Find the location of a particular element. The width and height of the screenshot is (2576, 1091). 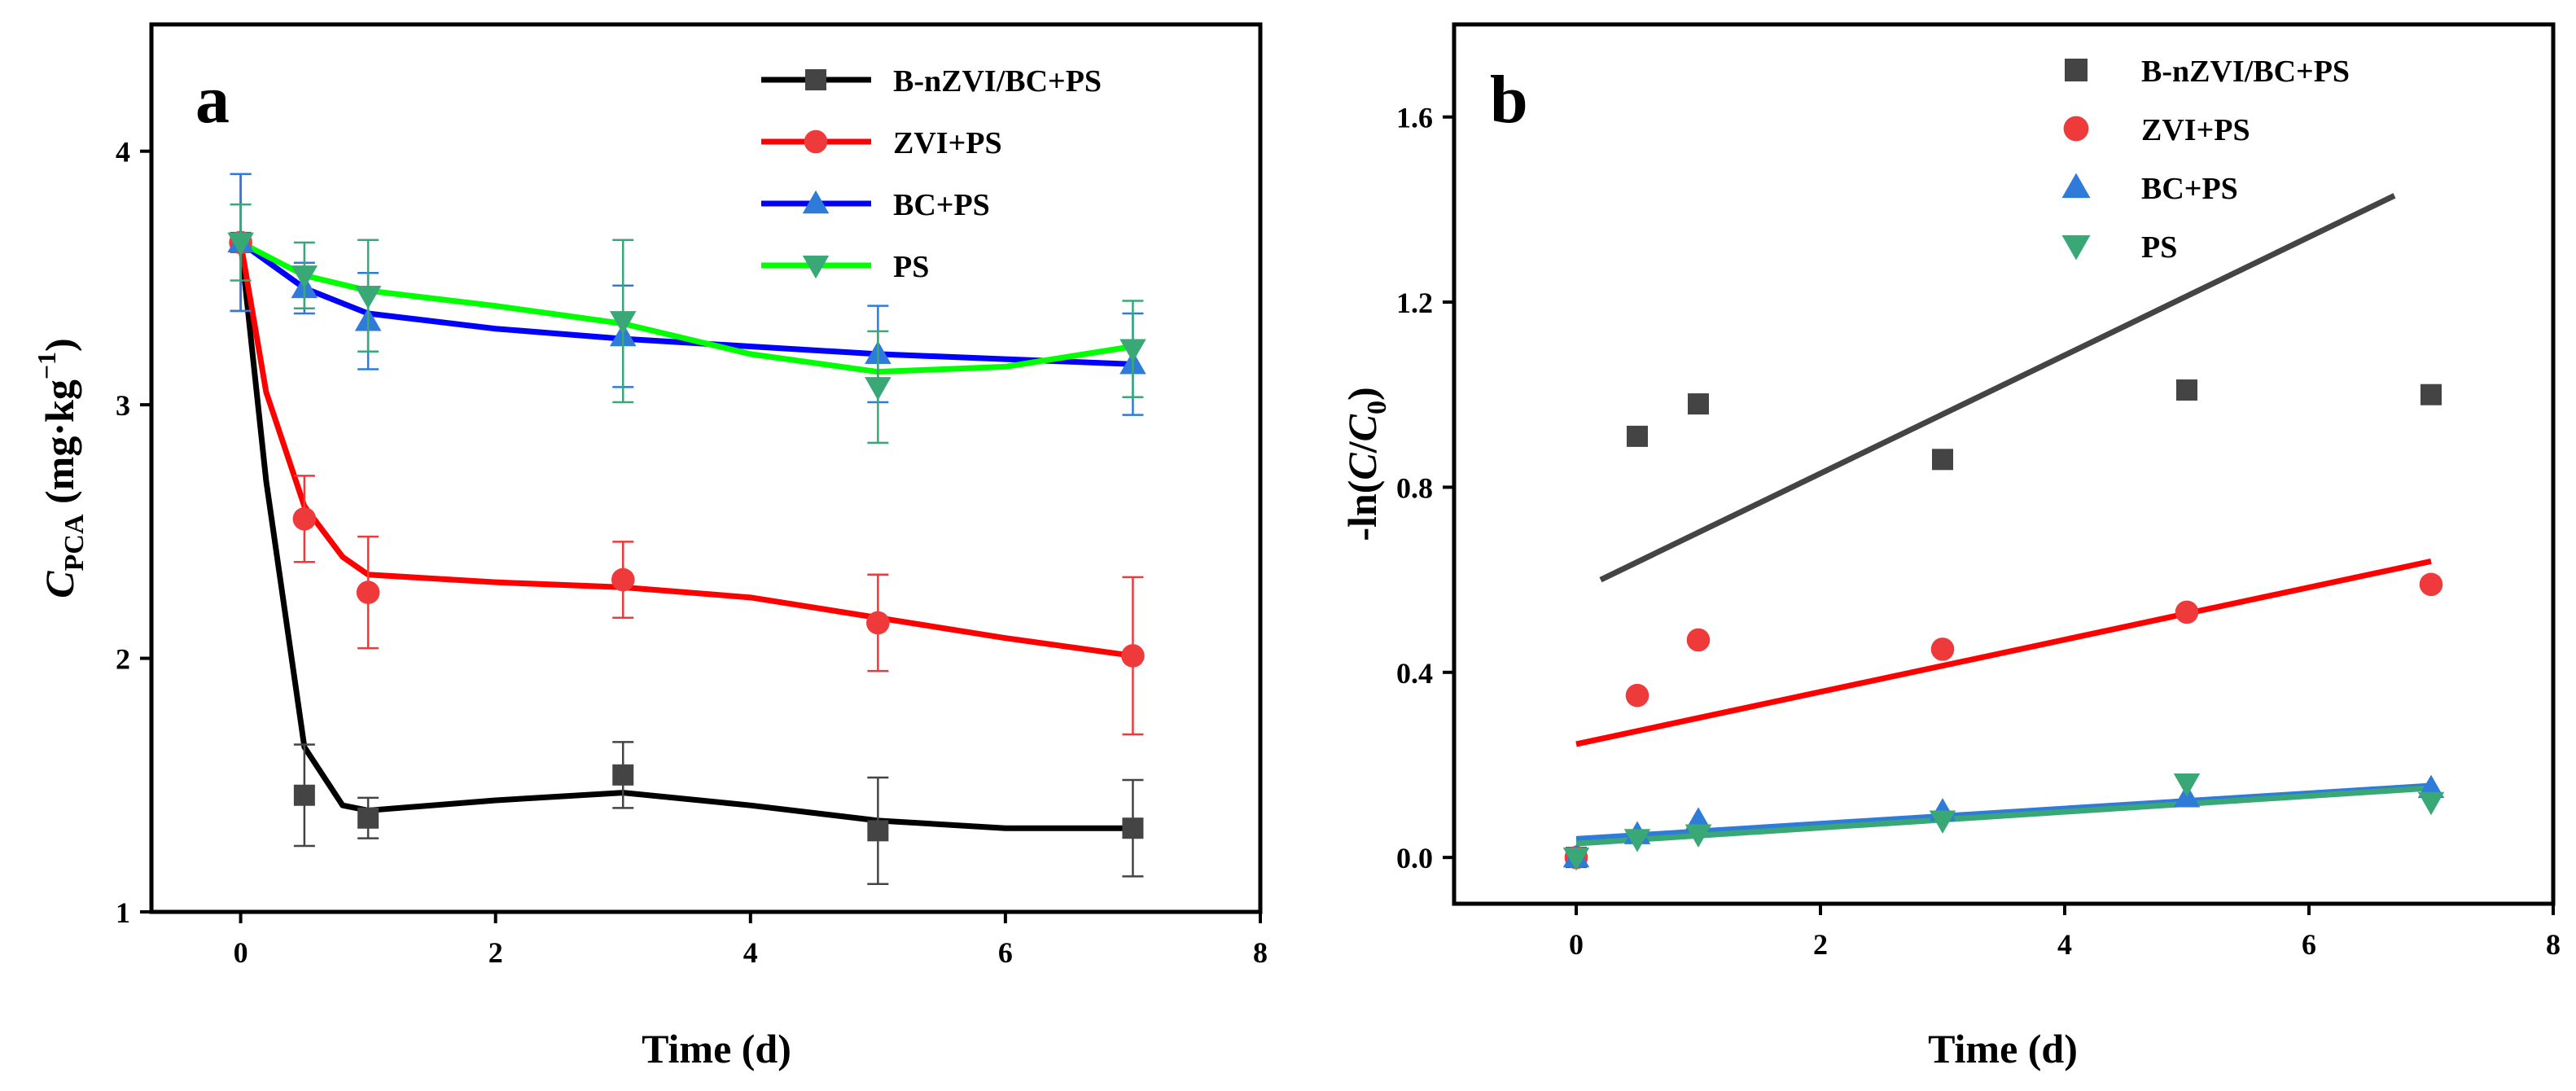

y-tick-label: 0.8 is located at coordinates (1414, 488).